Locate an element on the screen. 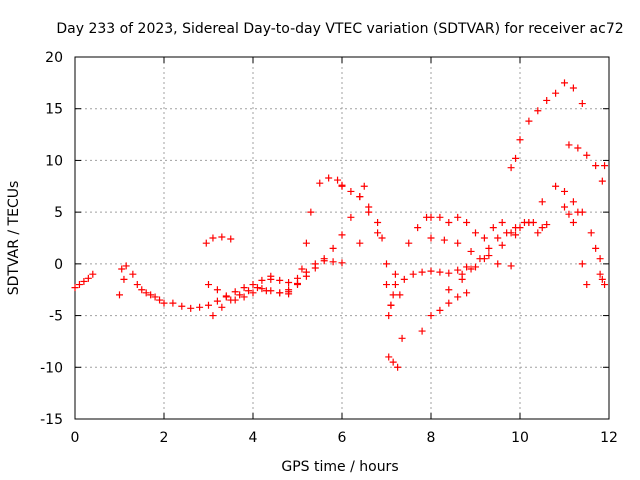 Image resolution: width=640 pixels, height=480 pixels. y-axis-label: SDTVAR / TECUs is located at coordinates (14, 238).